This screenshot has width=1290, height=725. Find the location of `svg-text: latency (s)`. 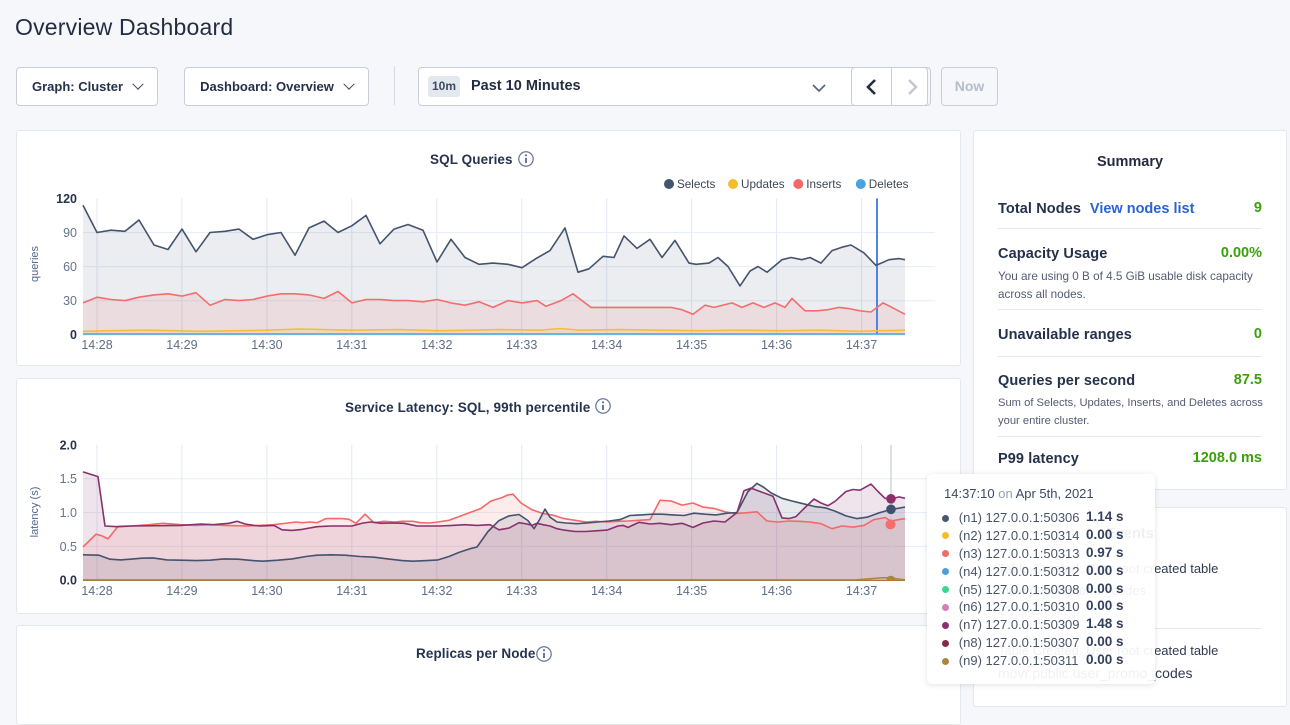

svg-text: latency (s) is located at coordinates (35, 512).